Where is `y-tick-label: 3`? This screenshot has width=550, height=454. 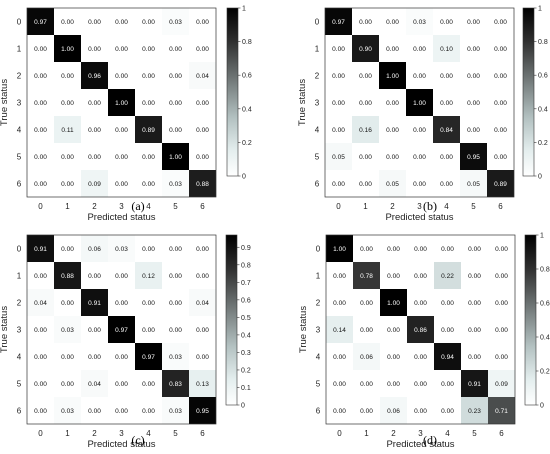
y-tick-label: 3 is located at coordinates (317, 103).